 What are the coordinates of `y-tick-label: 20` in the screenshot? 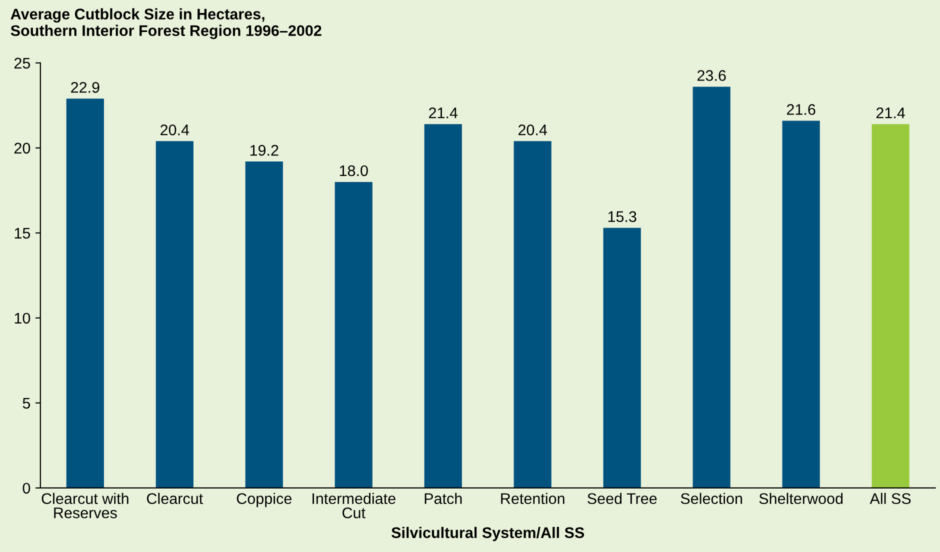 It's located at (22, 148).